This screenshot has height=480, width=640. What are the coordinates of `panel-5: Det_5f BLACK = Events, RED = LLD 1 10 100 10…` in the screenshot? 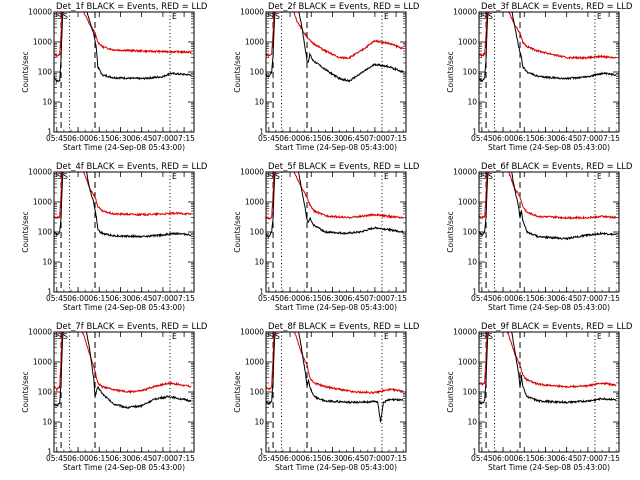 It's located at (326, 237).